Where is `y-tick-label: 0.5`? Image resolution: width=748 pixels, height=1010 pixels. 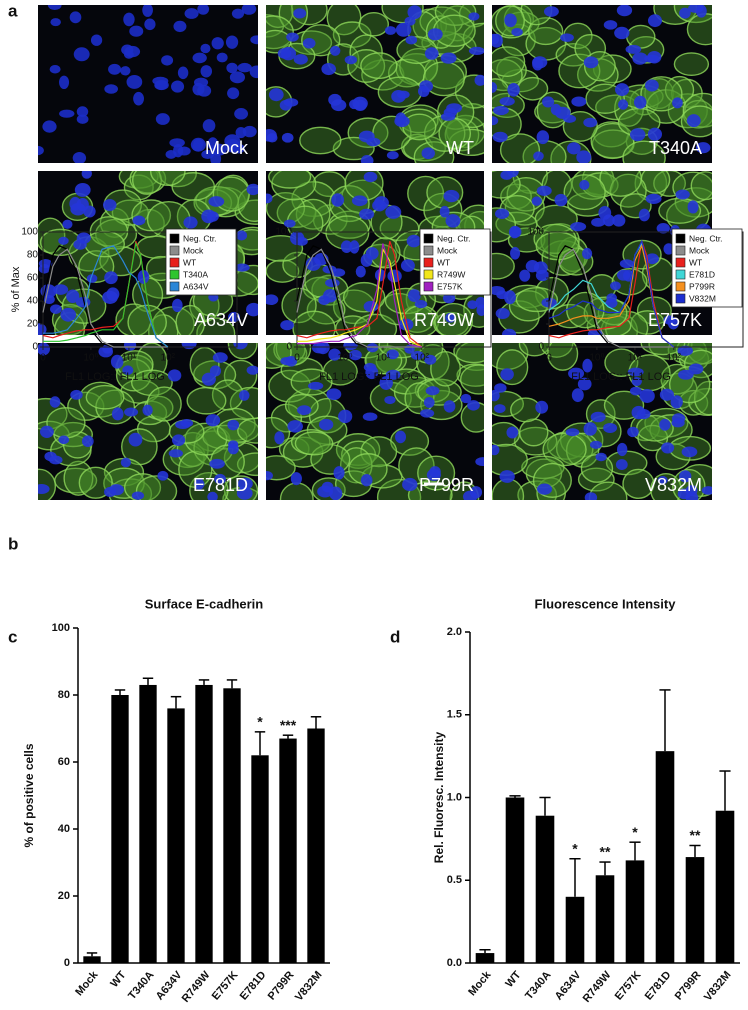 y-tick-label: 0.5 is located at coordinates (454, 880).